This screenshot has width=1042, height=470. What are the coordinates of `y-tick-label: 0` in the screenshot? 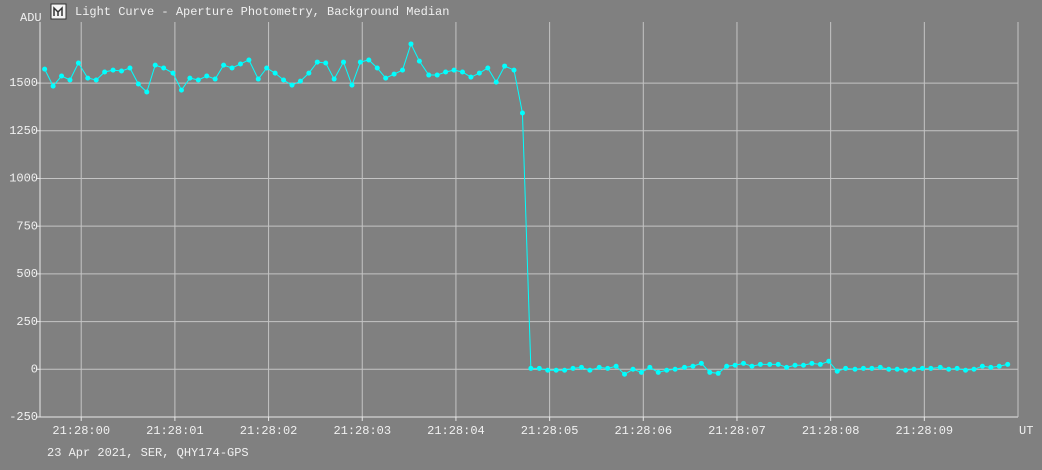 It's located at (34, 369).